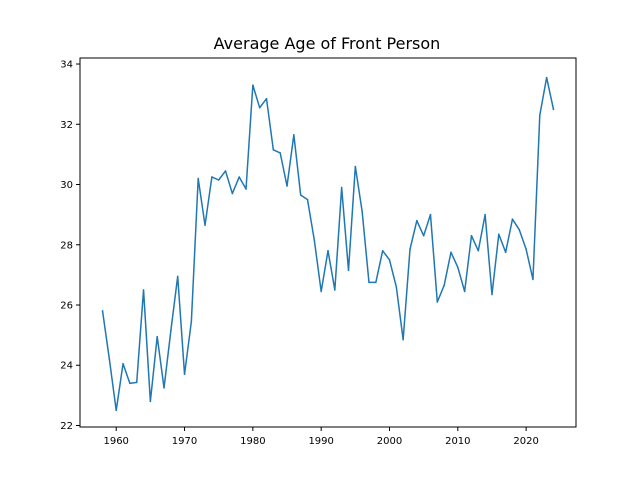  I want to click on y-axis: 22 24 26 28 30 32 34, so click(70, 246).